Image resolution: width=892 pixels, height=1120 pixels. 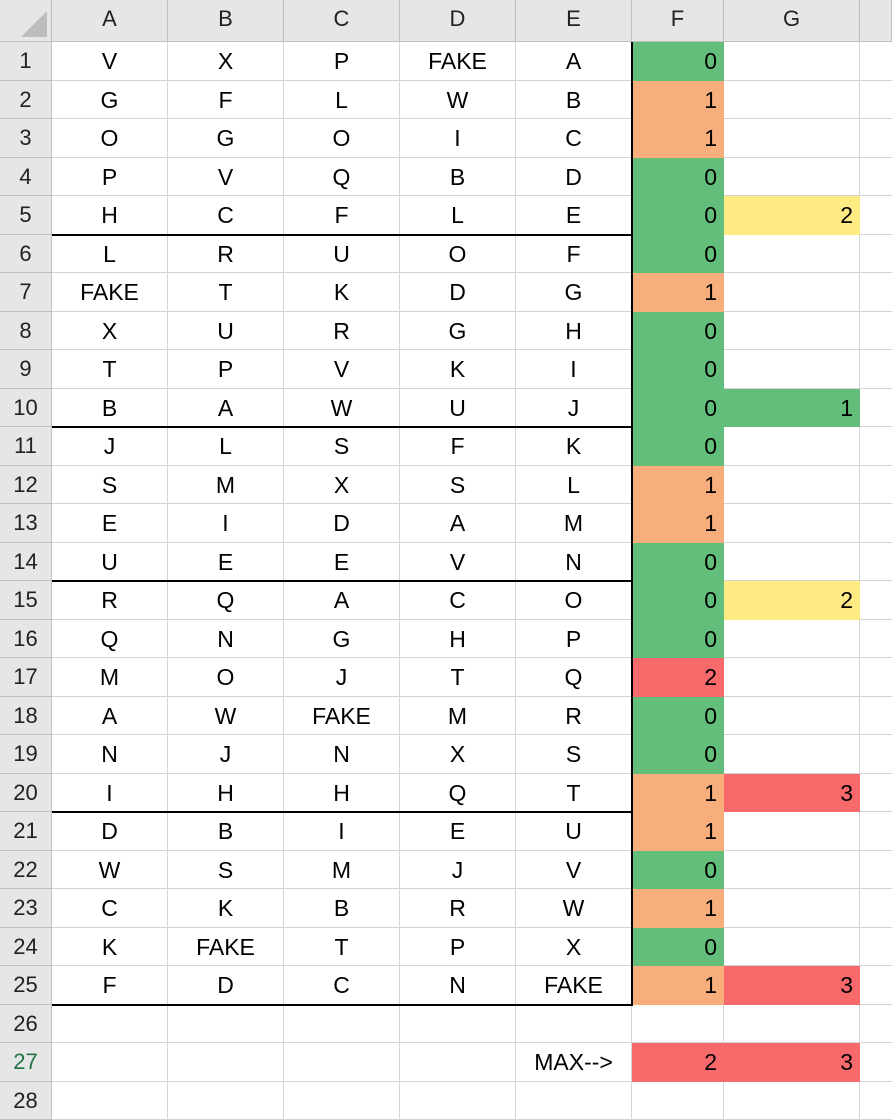 I want to click on cell-h9, so click(x=876, y=369).